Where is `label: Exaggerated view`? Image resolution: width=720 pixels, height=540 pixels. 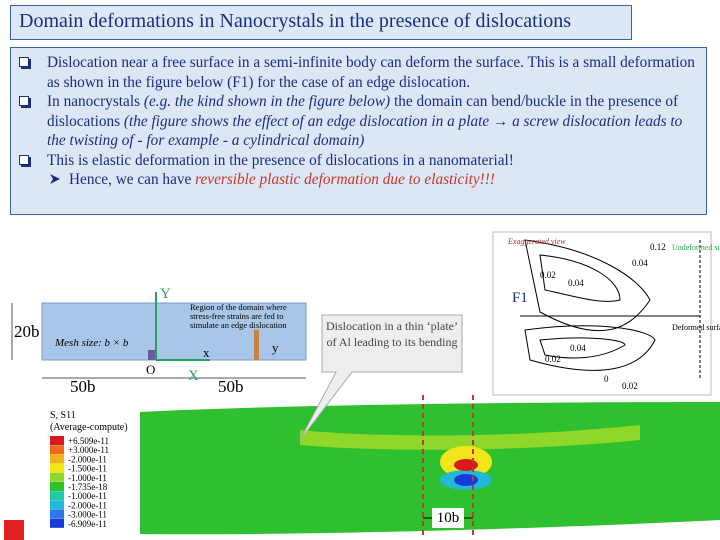
label: Exaggerated view is located at coordinates (536, 241).